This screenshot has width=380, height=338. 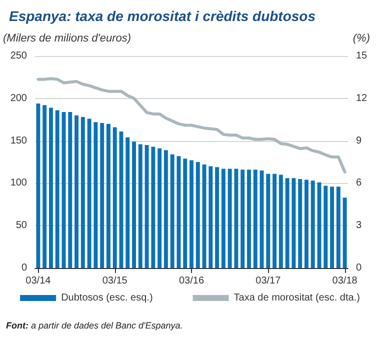 What do you see at coordinates (162, 16) in the screenshot?
I see `chart-title: Espanya: taxa de morositat i crèdits dubtosos` at bounding box center [162, 16].